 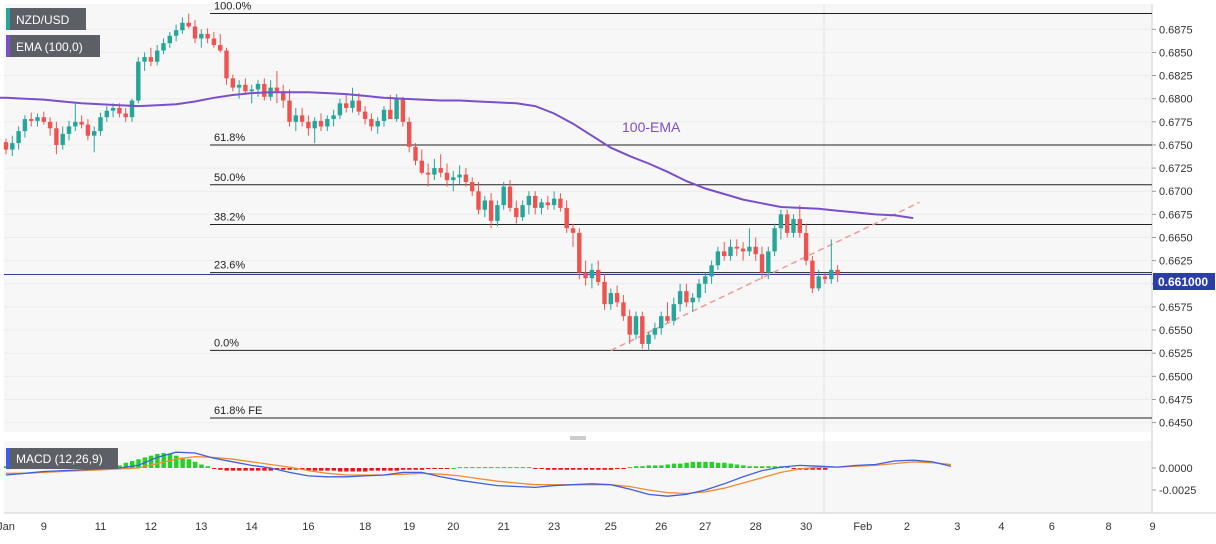 I want to click on fib-level-label: 38.2%, so click(x=229, y=218).